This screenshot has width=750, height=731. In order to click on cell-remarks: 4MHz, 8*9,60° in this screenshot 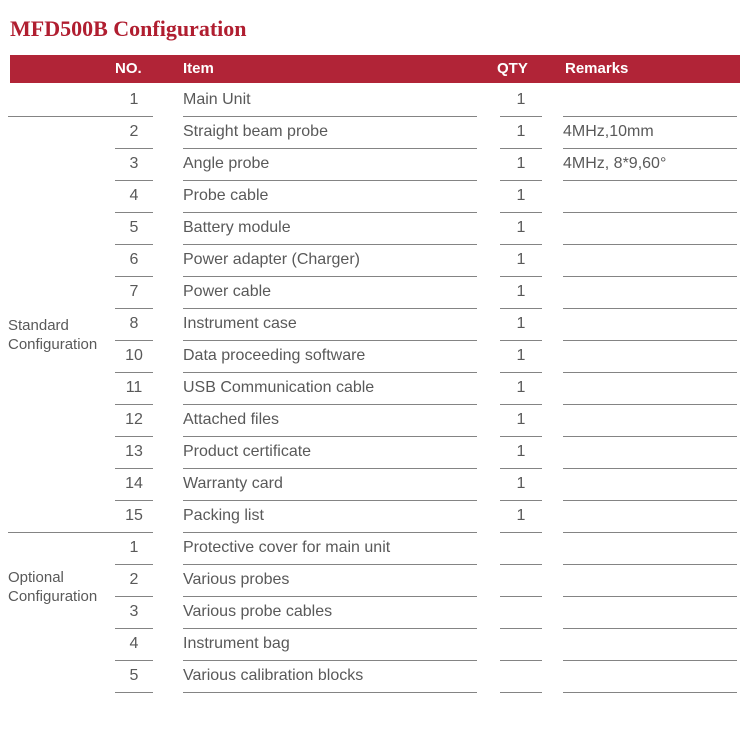, I will do `click(650, 165)`.